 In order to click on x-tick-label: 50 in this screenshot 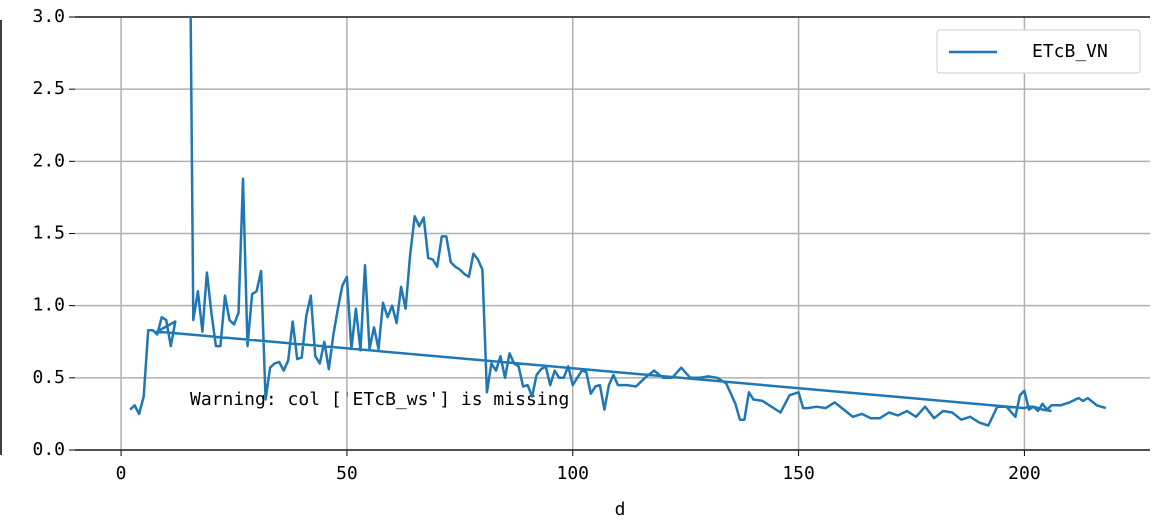, I will do `click(347, 473)`.